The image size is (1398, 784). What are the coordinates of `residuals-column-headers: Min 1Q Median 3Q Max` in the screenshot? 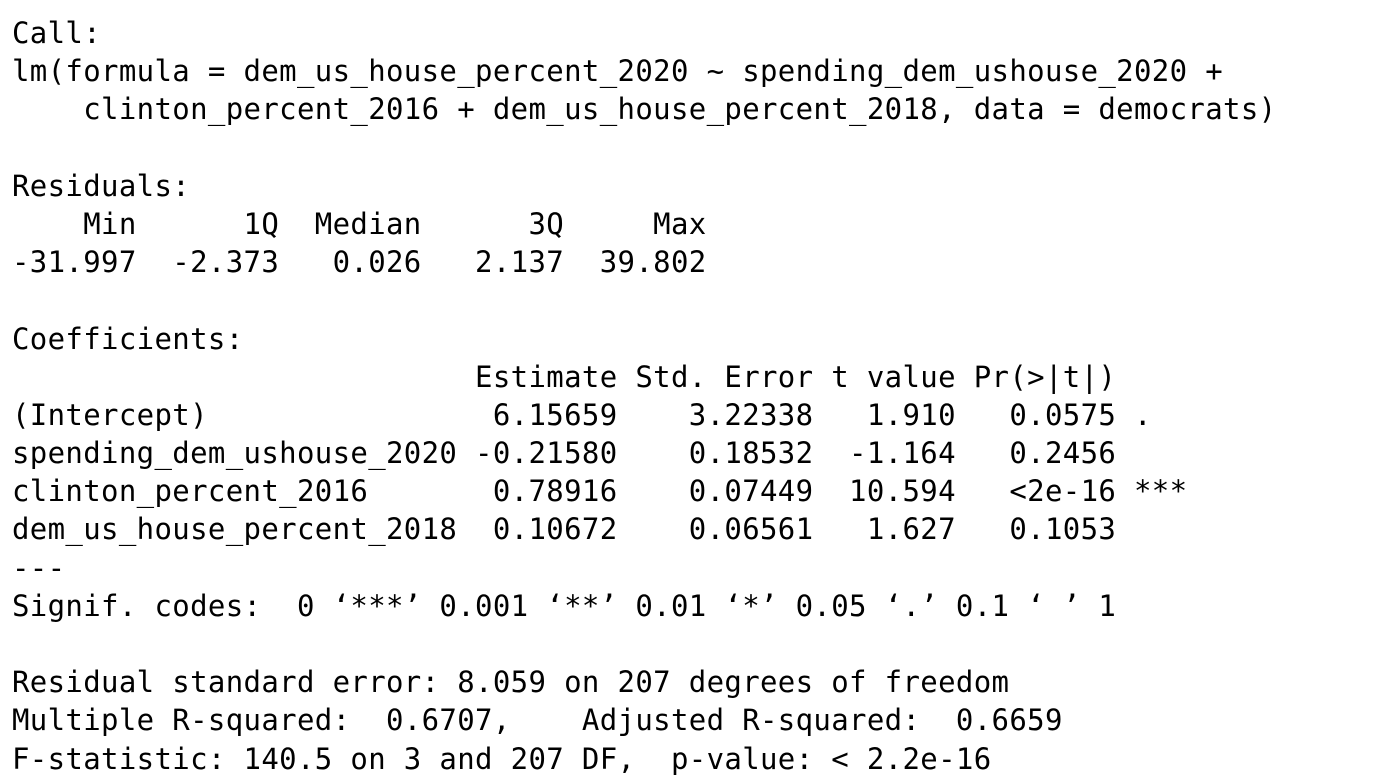 It's located at (368, 223).